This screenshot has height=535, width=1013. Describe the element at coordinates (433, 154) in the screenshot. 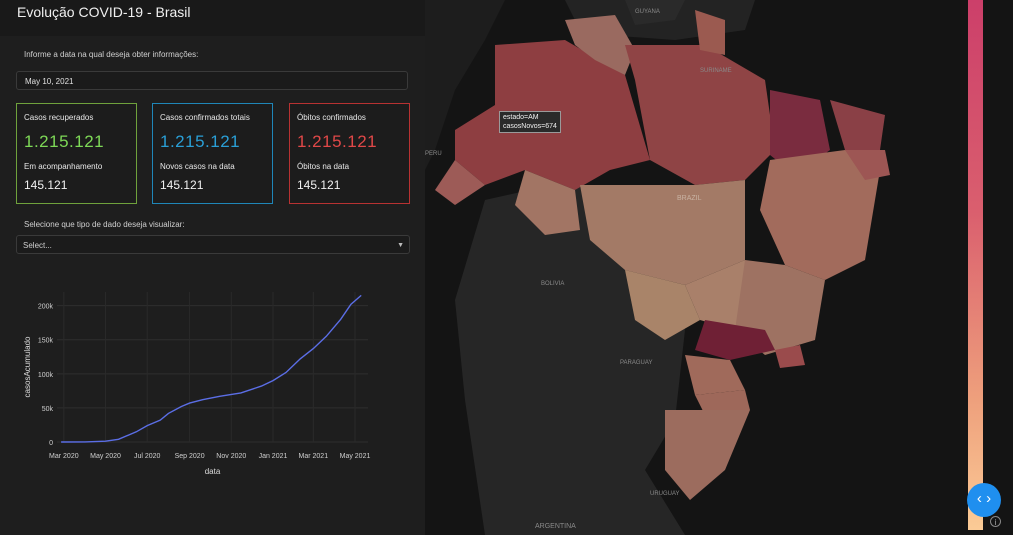

I see `peru-label: PERU` at that location.